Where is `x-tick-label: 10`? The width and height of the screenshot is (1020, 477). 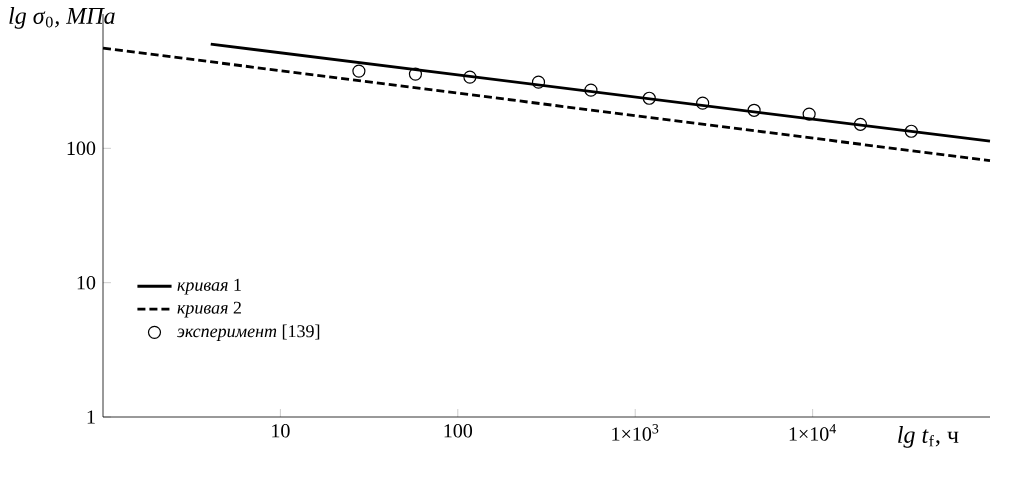 x-tick-label: 10 is located at coordinates (281, 431).